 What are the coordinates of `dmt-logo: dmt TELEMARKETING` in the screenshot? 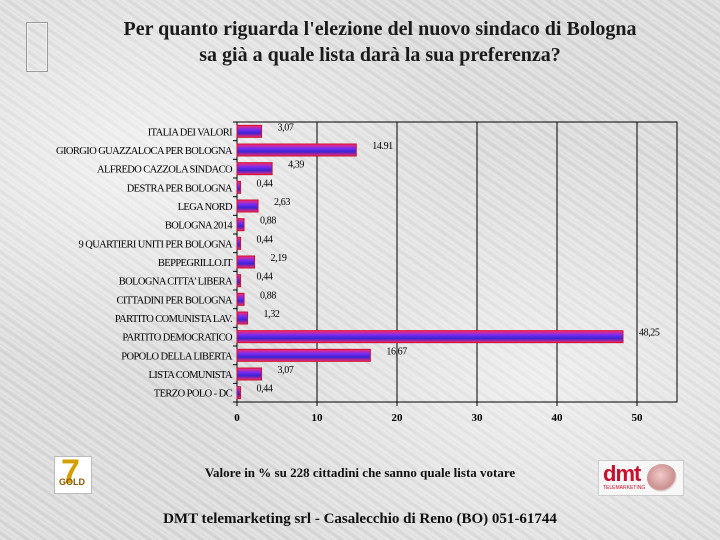 It's located at (641, 478).